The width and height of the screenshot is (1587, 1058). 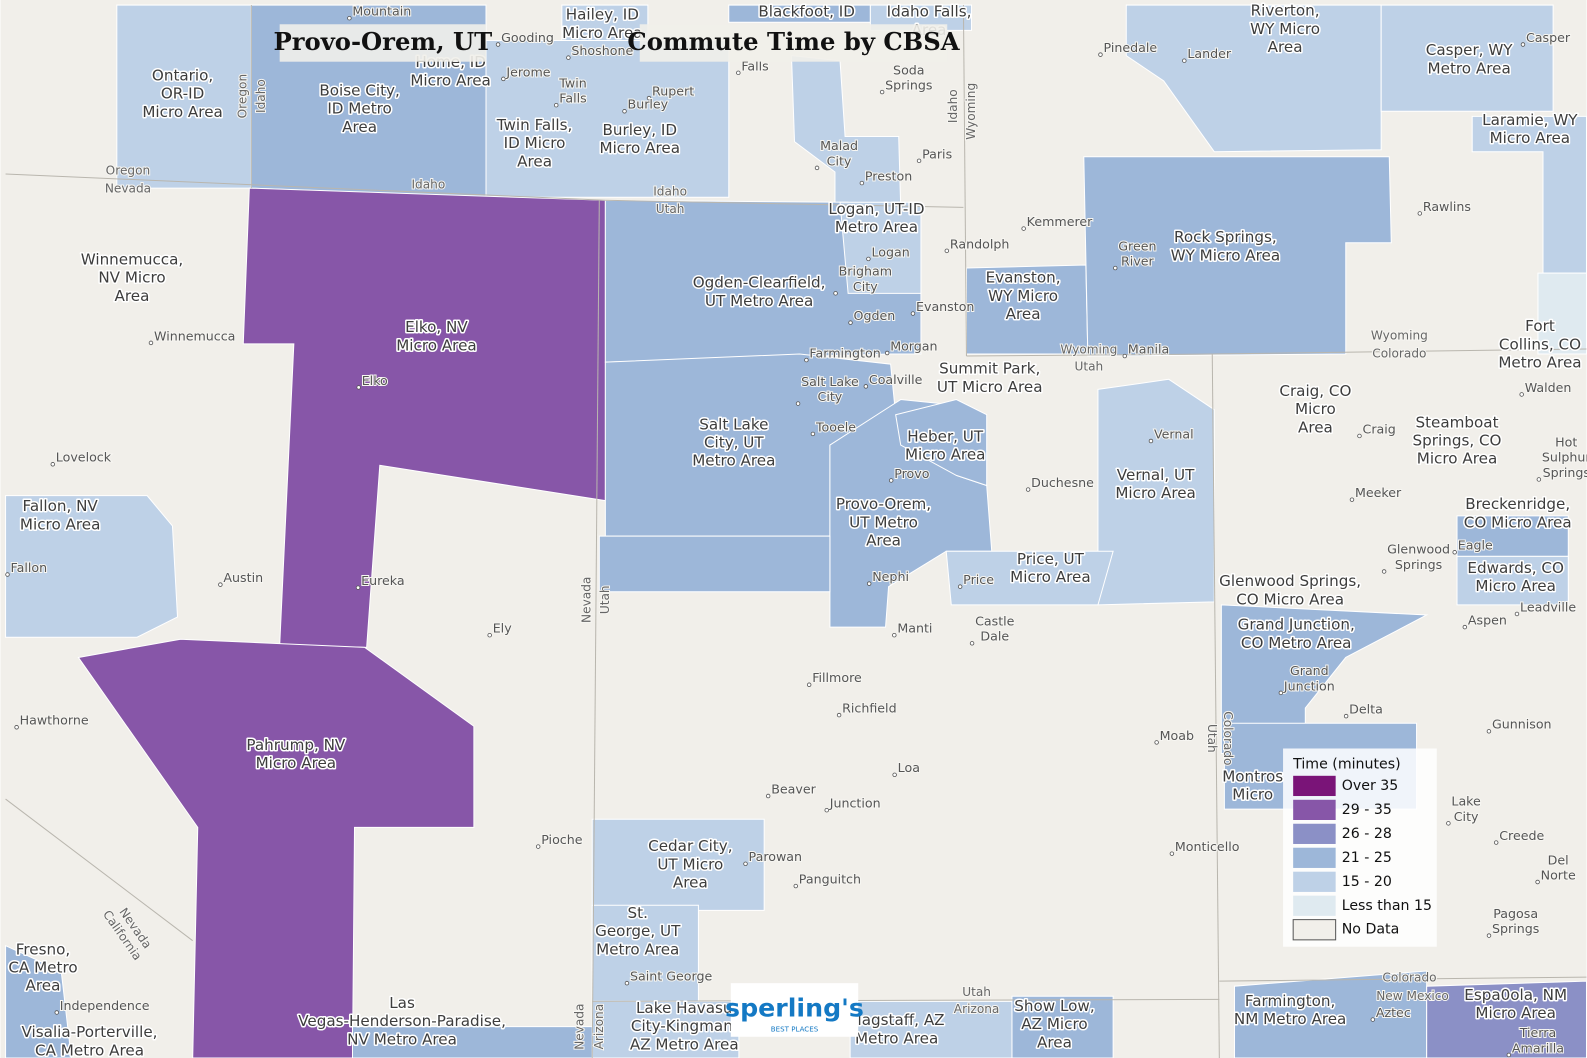 I want to click on area-label: Edwards, CO, so click(x=1515, y=568).